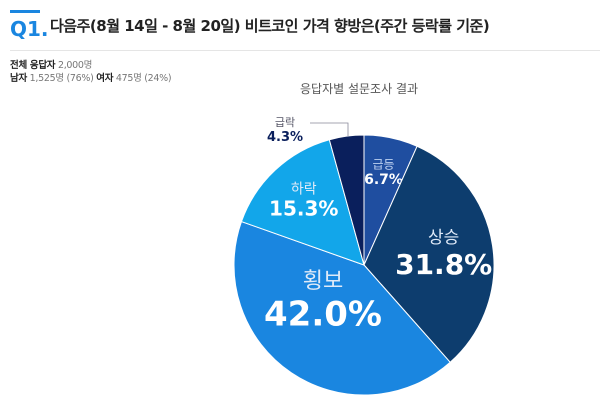  What do you see at coordinates (33, 65) in the screenshot?
I see `total-label: 전체 응답자` at bounding box center [33, 65].